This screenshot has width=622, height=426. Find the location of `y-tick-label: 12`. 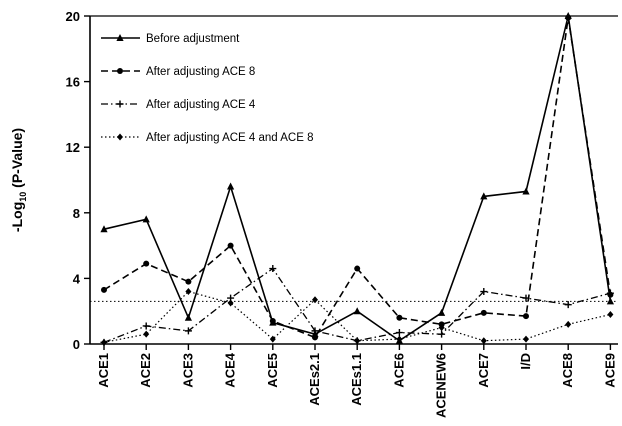

y-tick-label: 12 is located at coordinates (73, 147).